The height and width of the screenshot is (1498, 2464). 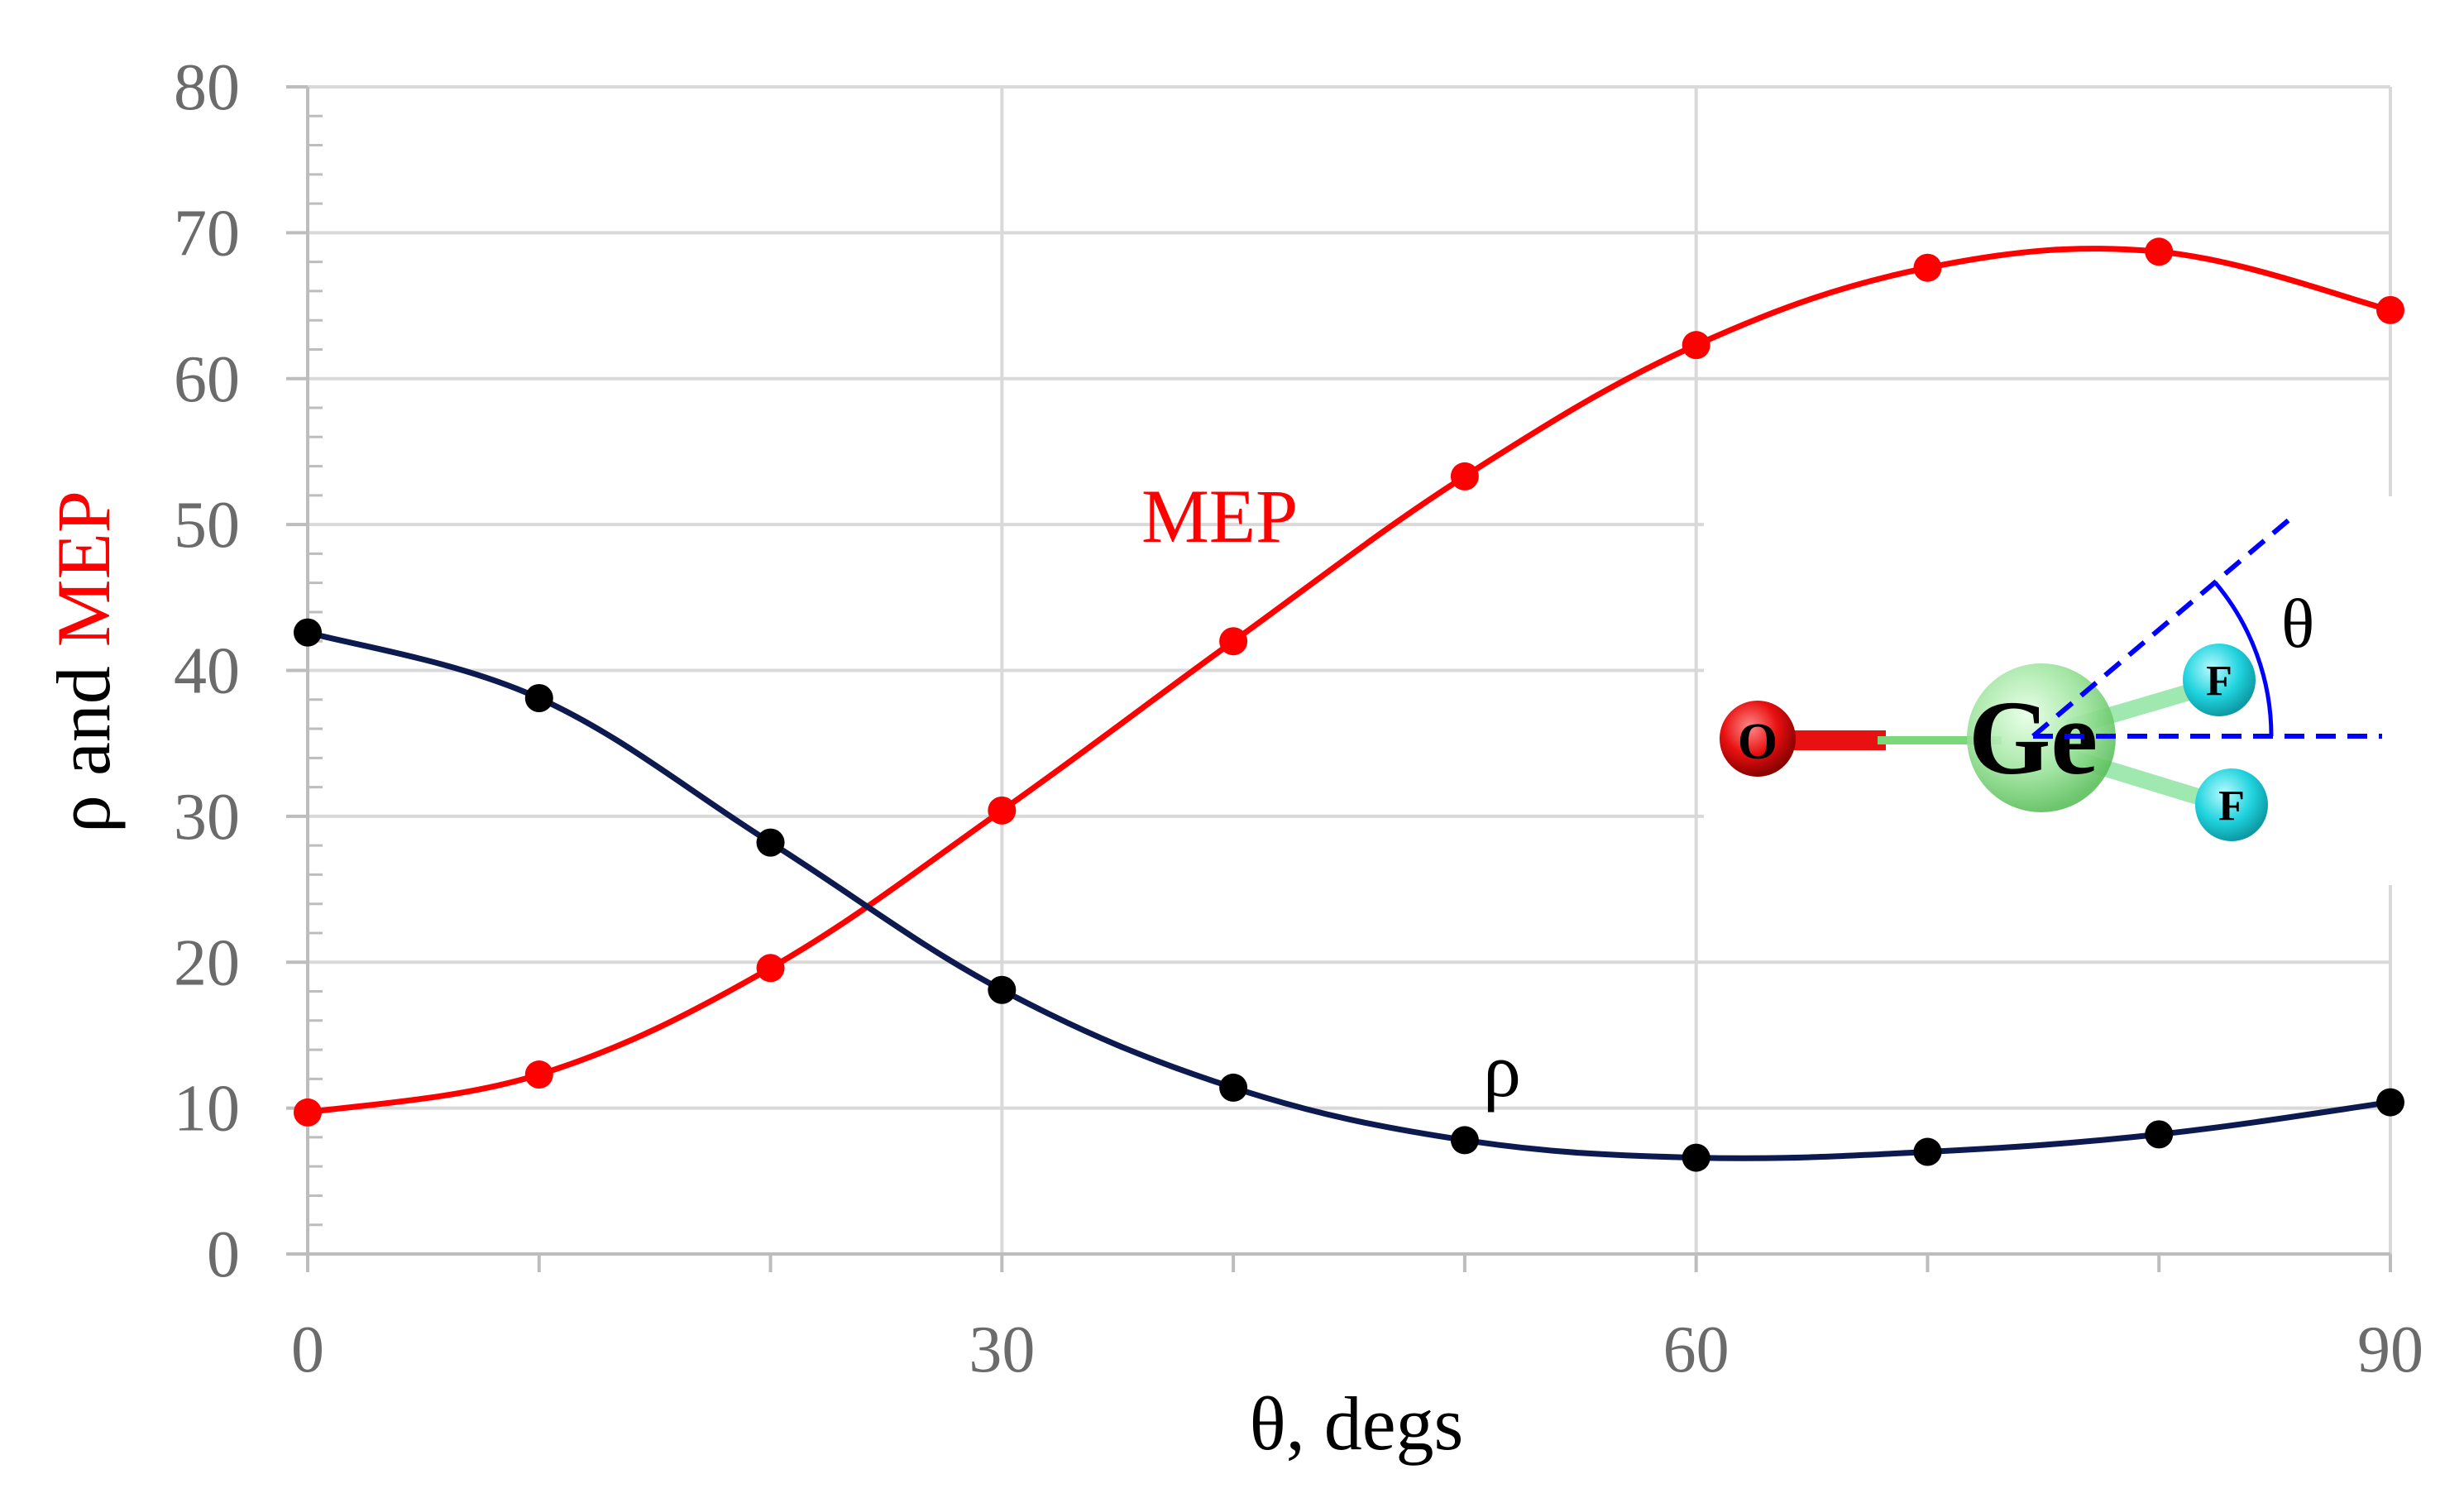 What do you see at coordinates (1002, 1350) in the screenshot?
I see `x-tick-label: 30` at bounding box center [1002, 1350].